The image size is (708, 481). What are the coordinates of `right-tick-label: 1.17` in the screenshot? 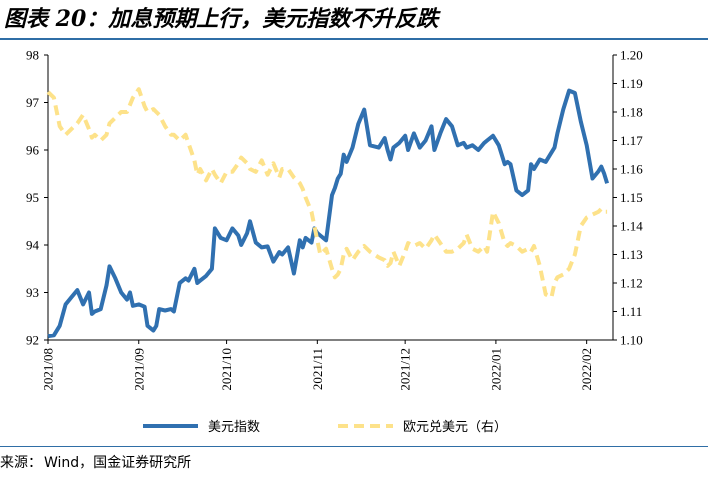 It's located at (631, 140).